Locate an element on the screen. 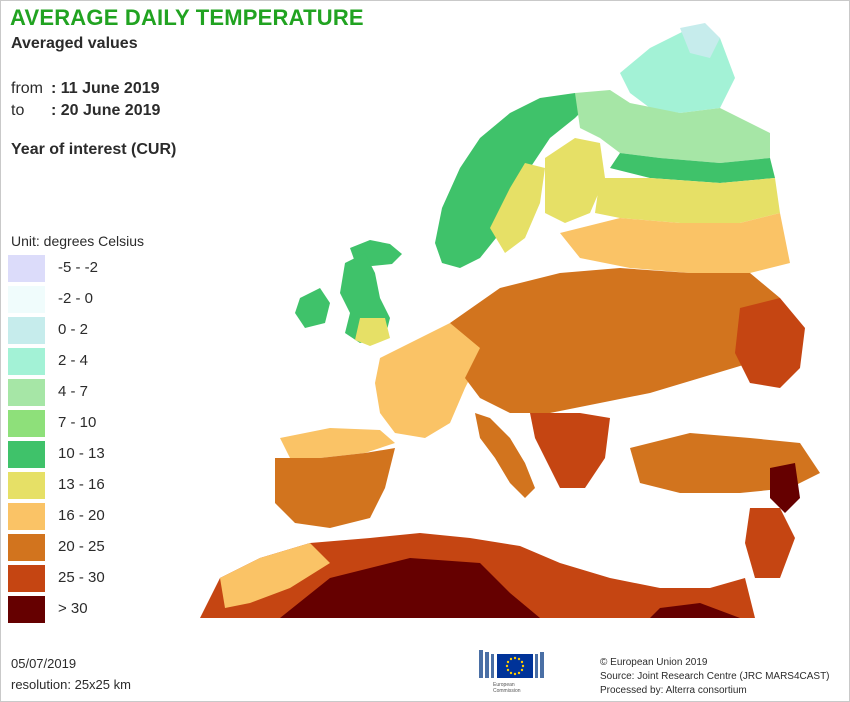 Image resolution: width=850 pixels, height=702 pixels. svg-text: Commission is located at coordinates (507, 691).